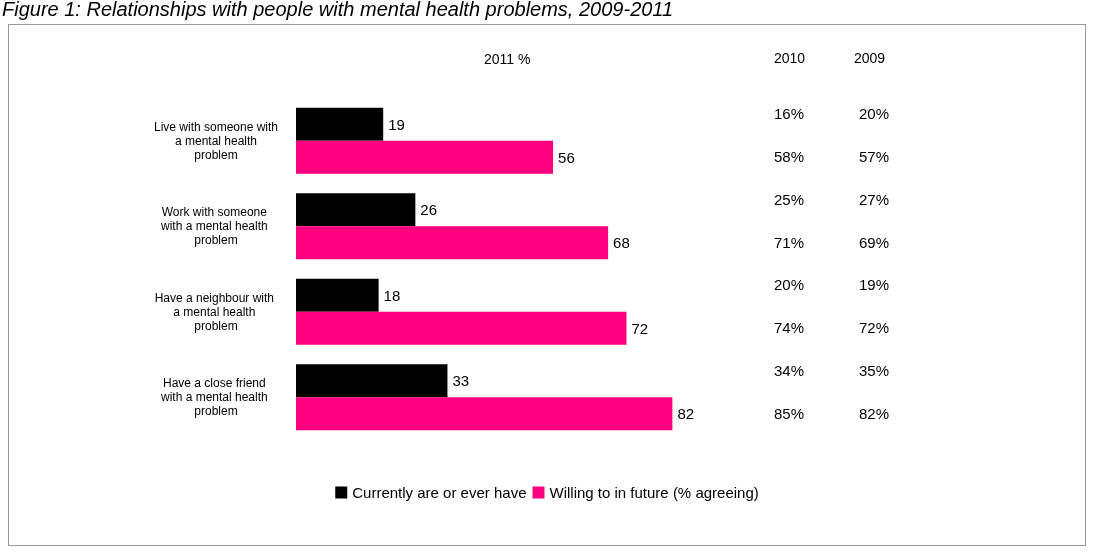  Describe the element at coordinates (216, 140) in the screenshot. I see `y-tick-label: Live with someone with a mental health problem` at that location.